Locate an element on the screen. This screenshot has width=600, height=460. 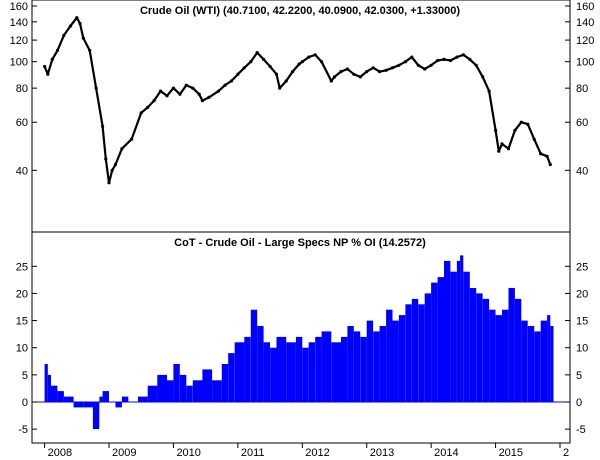
cot-y-tick-label-left: 5 is located at coordinates (25, 376).